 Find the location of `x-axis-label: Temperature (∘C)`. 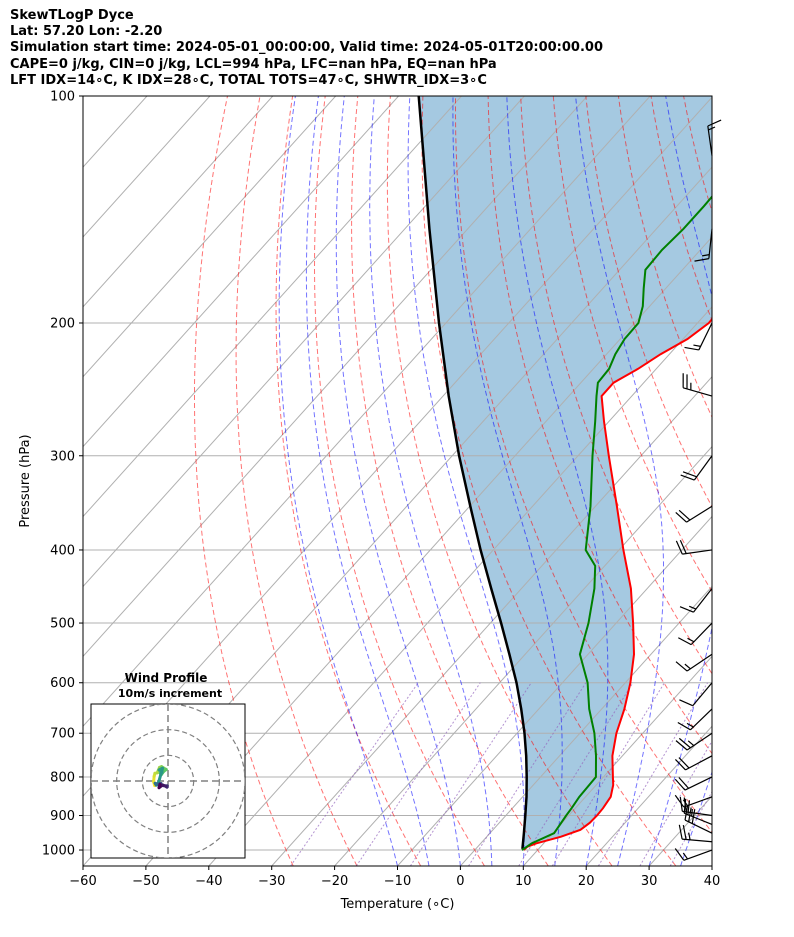

x-axis-label: Temperature (∘C) is located at coordinates (397, 904).